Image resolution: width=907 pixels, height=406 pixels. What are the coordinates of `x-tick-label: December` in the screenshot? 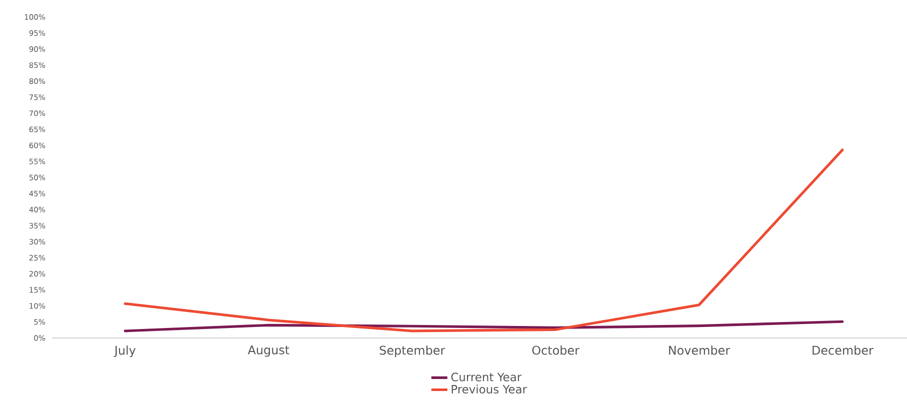 It's located at (843, 350).